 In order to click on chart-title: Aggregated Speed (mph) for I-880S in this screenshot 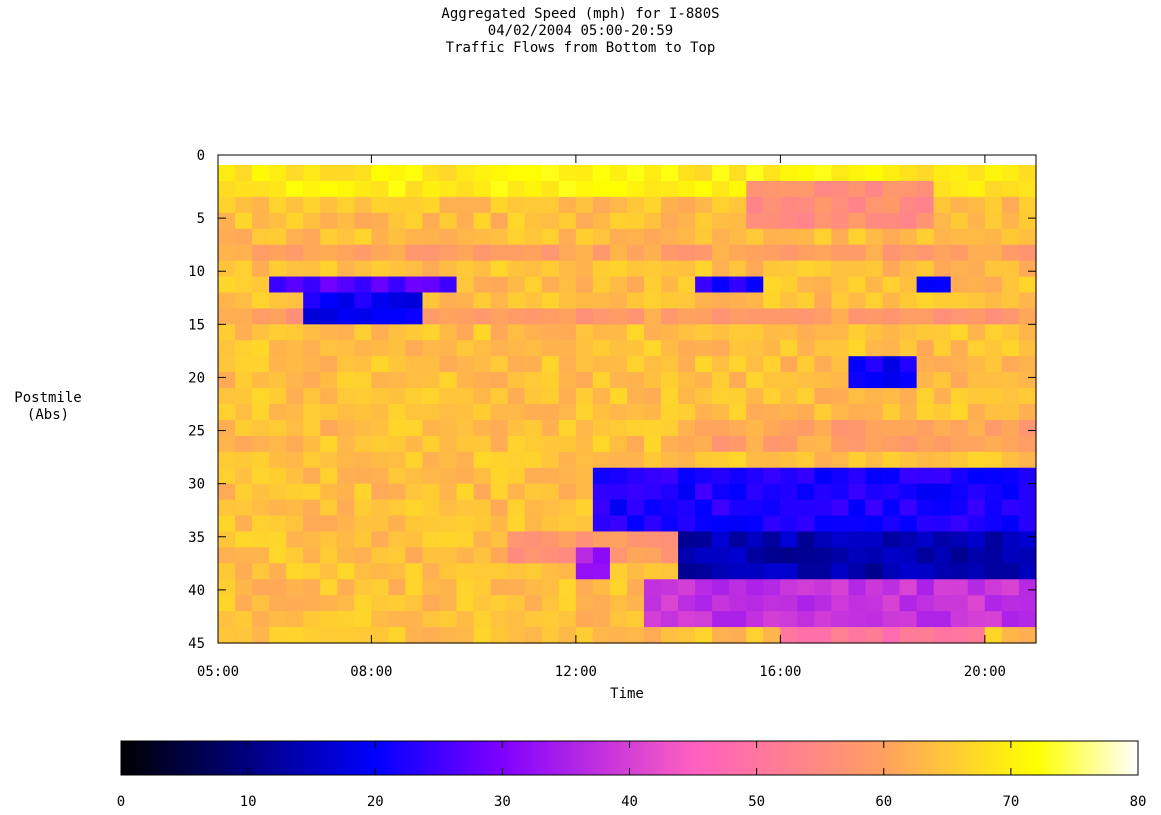, I will do `click(580, 14)`.